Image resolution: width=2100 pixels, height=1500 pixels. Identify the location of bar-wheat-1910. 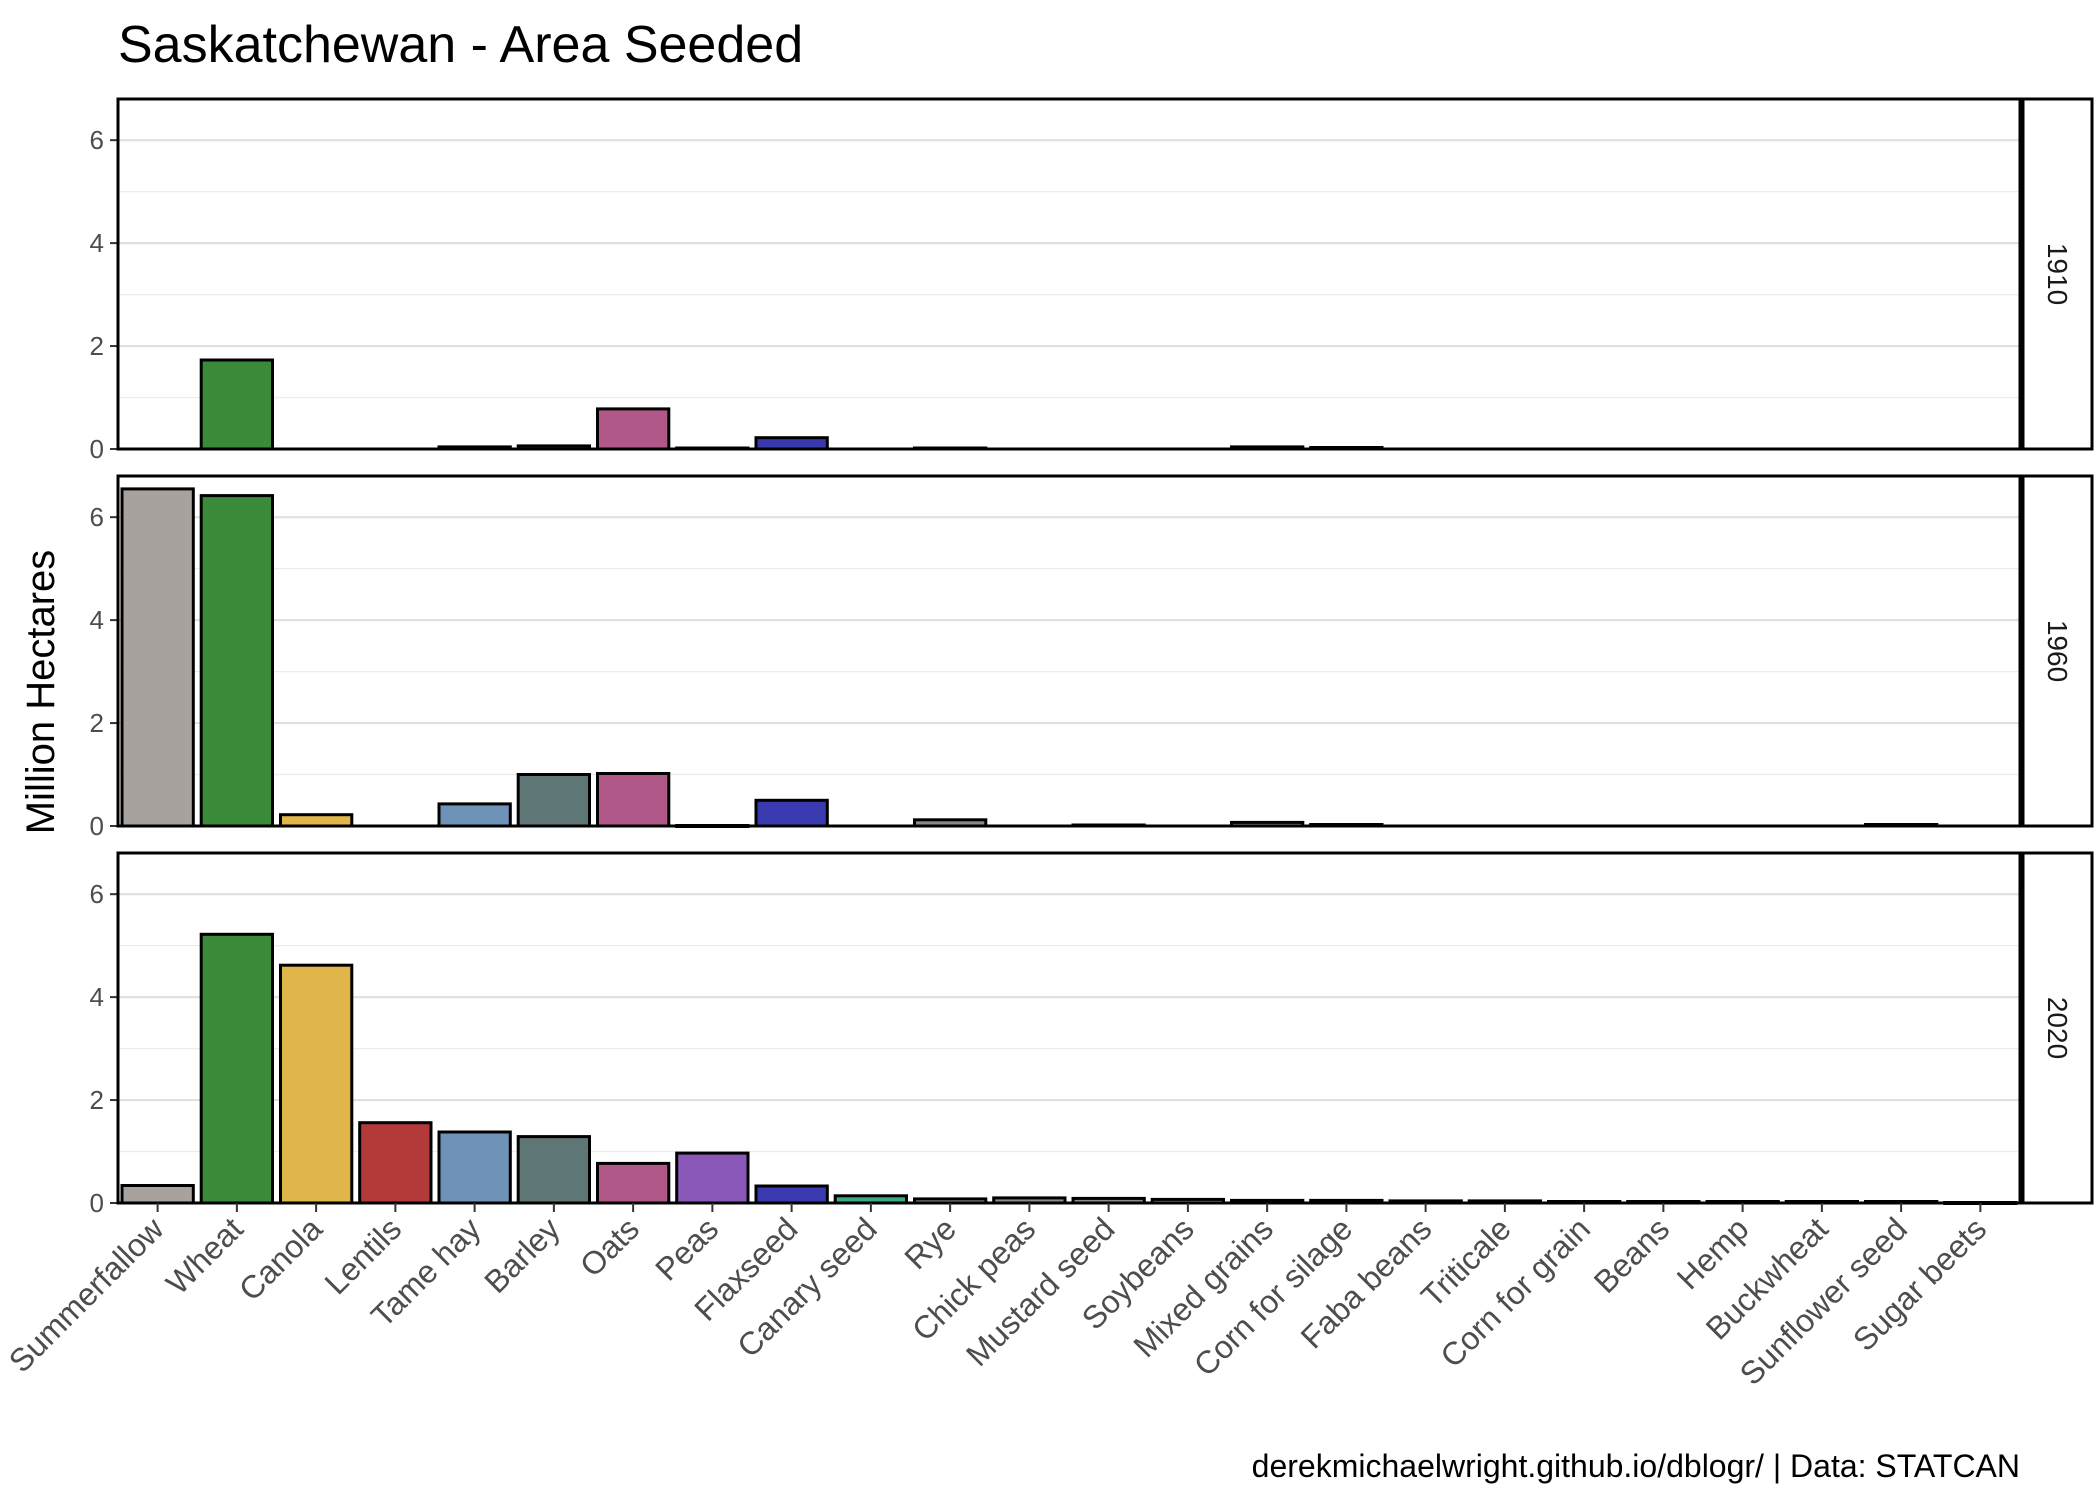
(236, 404).